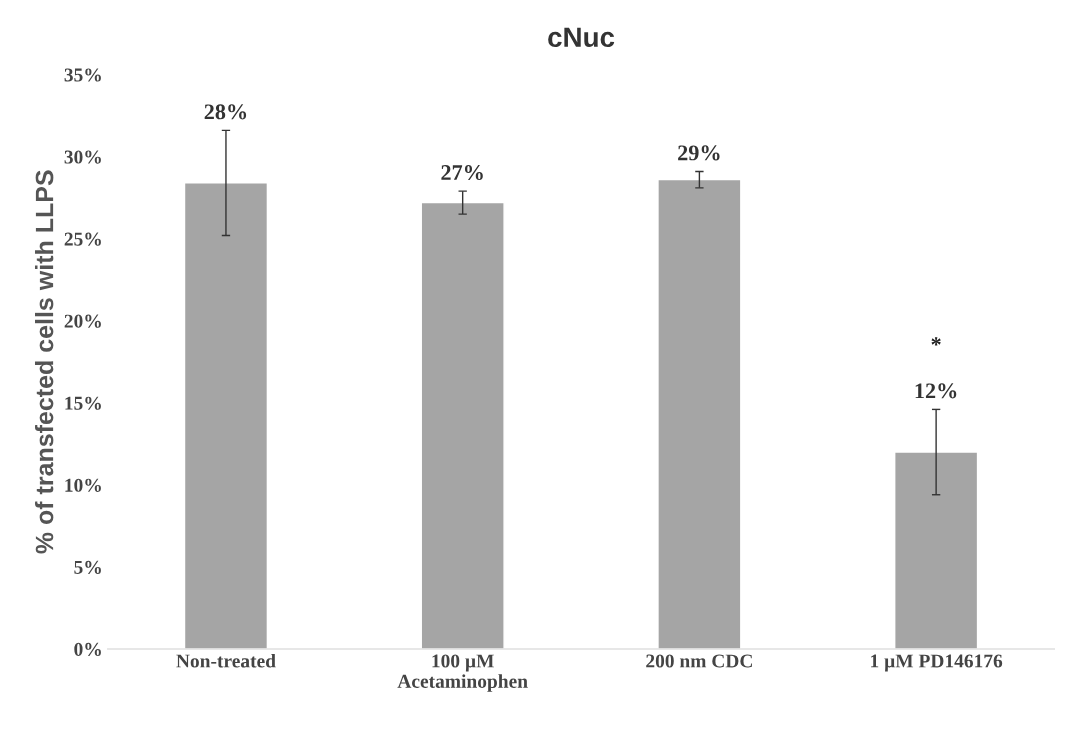  I want to click on y-tick-label: 15%, so click(83, 403).